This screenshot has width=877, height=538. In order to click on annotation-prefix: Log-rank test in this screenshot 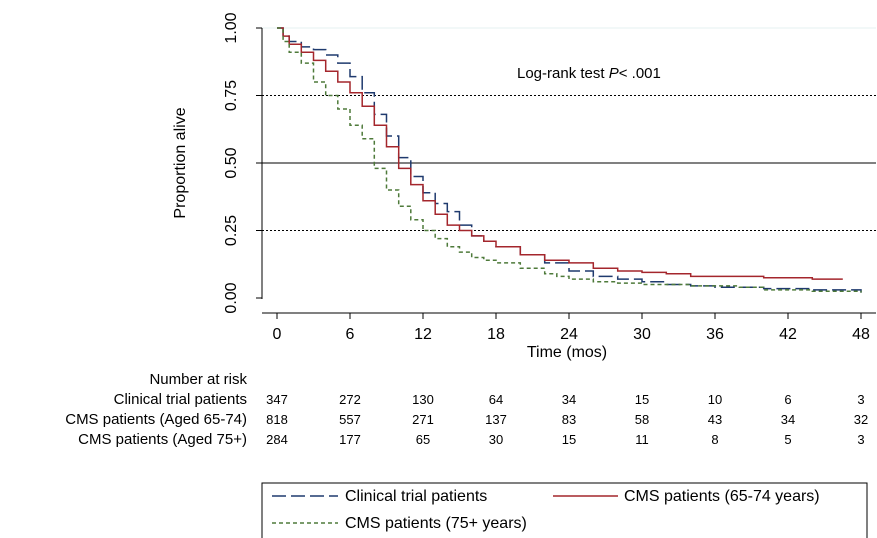, I will do `click(563, 73)`.